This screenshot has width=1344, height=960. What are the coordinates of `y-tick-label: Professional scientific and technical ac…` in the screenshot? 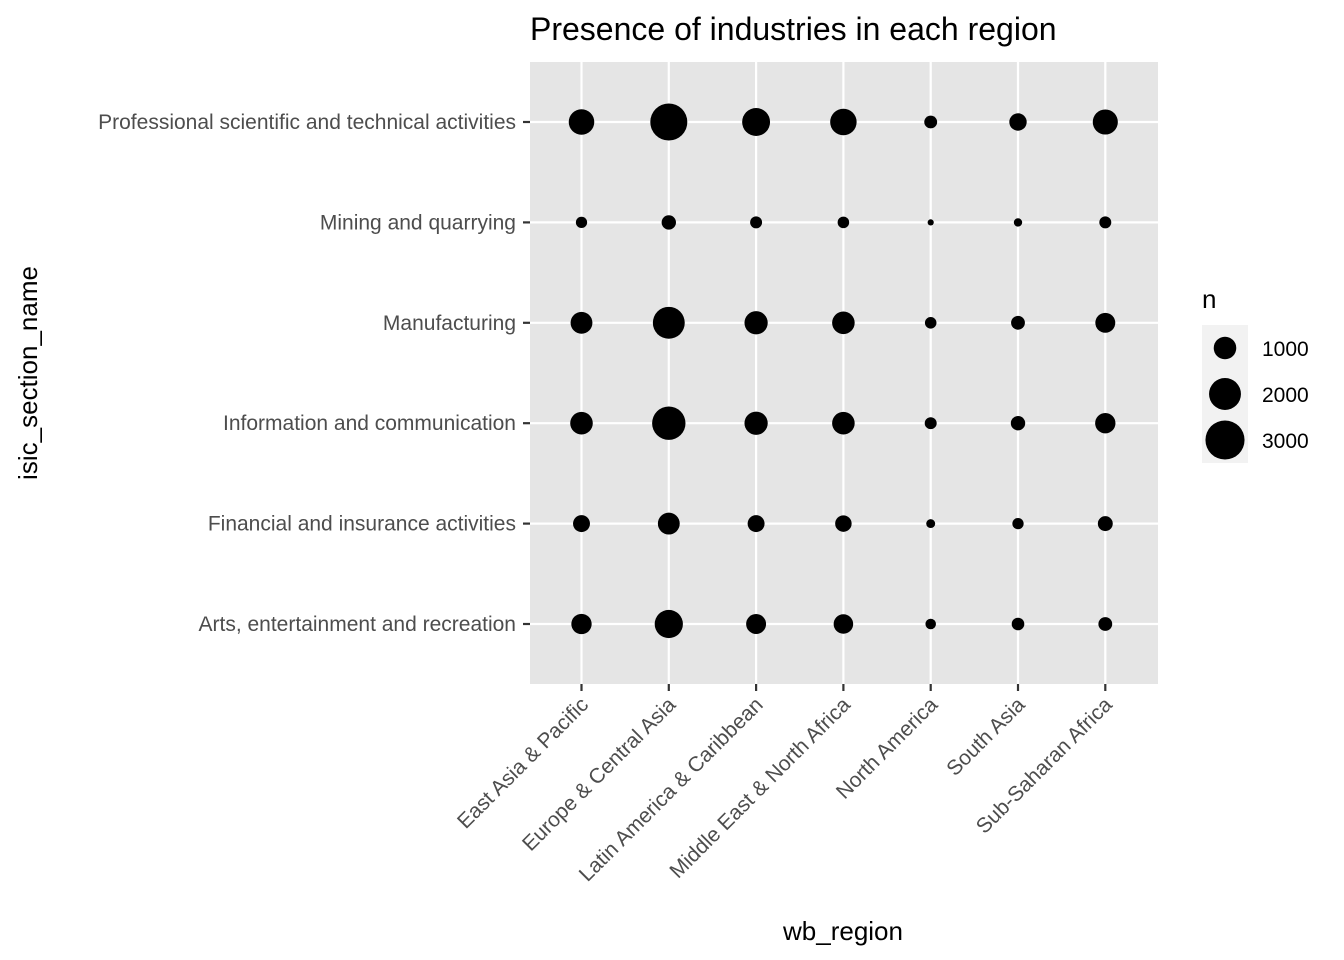 It's located at (307, 122).